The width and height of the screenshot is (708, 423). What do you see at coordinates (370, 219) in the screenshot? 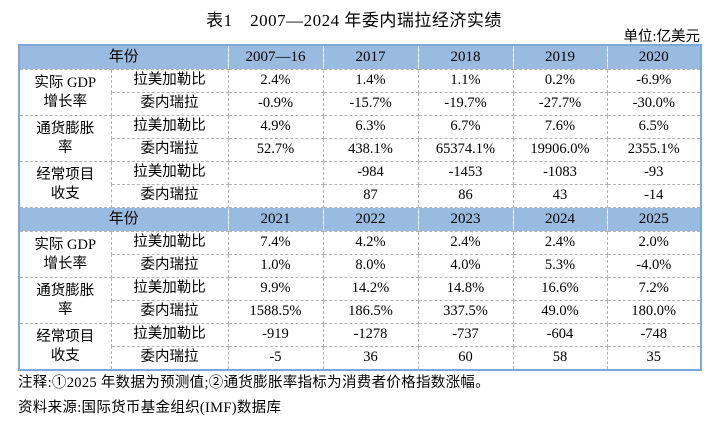
I see `year-column-header: 2022` at bounding box center [370, 219].